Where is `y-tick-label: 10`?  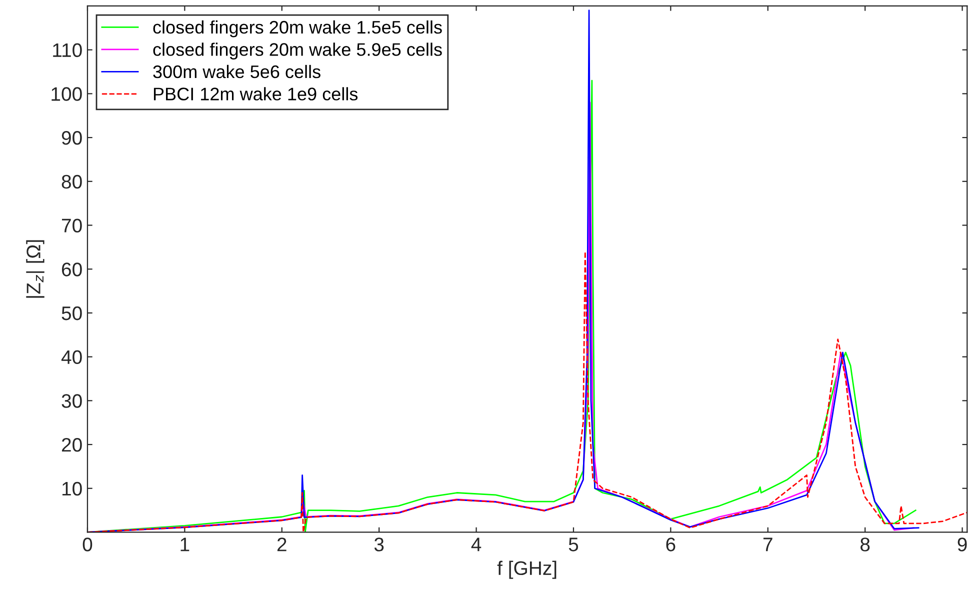 y-tick-label: 10 is located at coordinates (72, 489).